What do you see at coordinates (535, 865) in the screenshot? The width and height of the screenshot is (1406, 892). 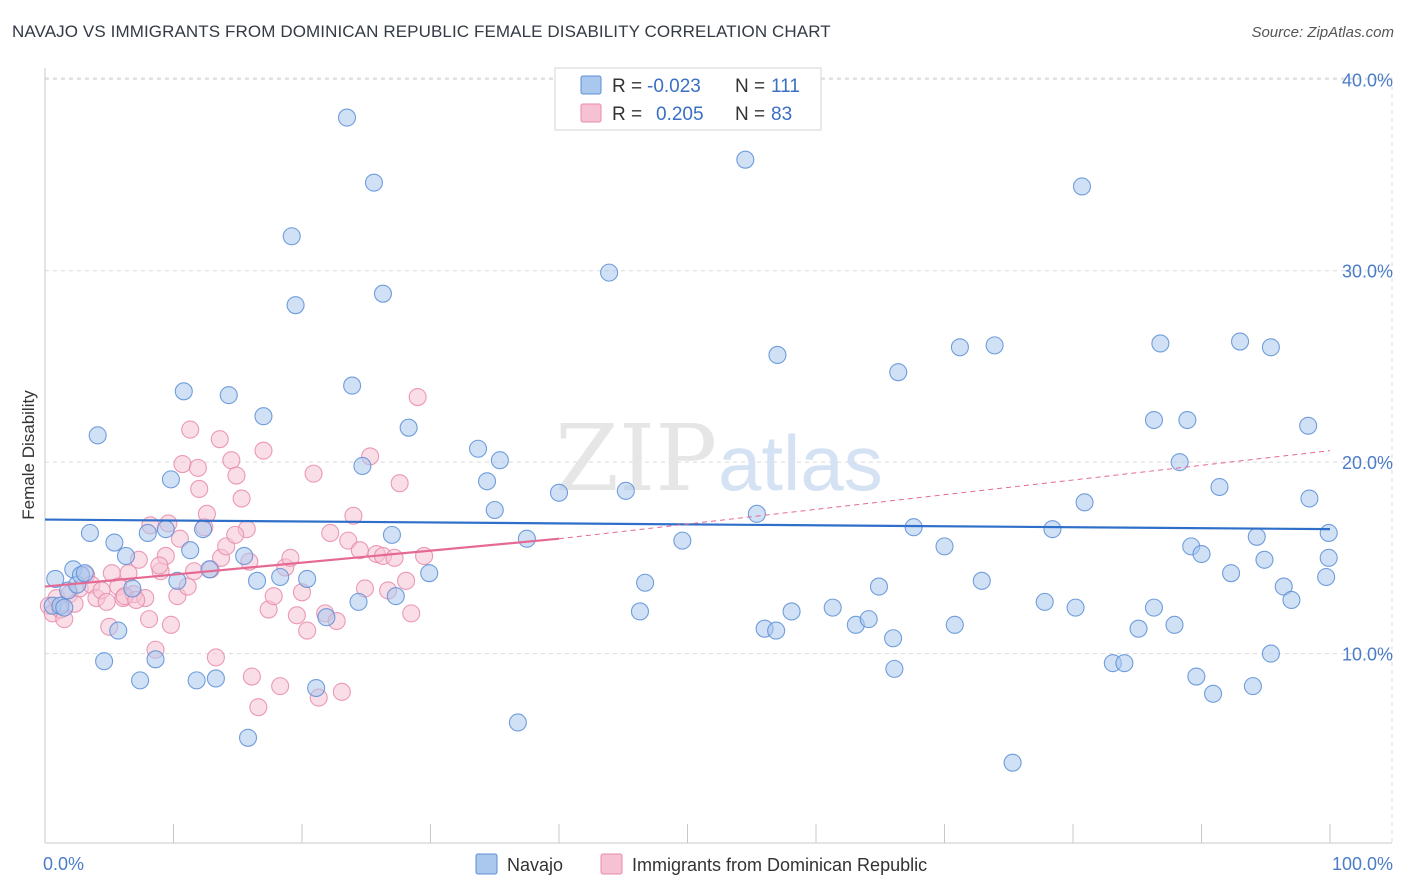 I see `legend-label-navajo: Navajo` at bounding box center [535, 865].